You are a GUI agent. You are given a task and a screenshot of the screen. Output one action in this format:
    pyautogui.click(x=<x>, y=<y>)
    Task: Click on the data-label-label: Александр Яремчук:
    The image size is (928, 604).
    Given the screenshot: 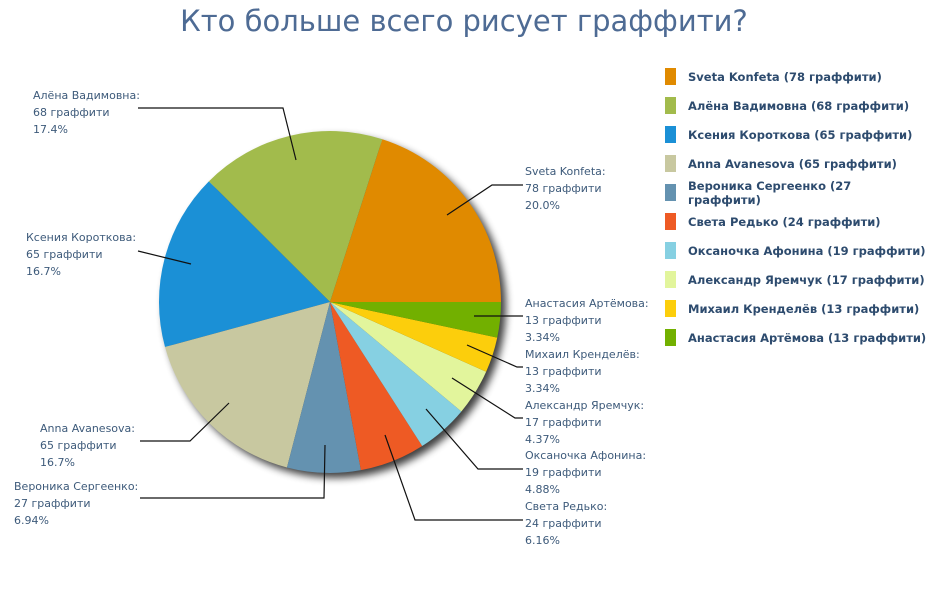 What is the action you would take?
    pyautogui.click(x=585, y=405)
    